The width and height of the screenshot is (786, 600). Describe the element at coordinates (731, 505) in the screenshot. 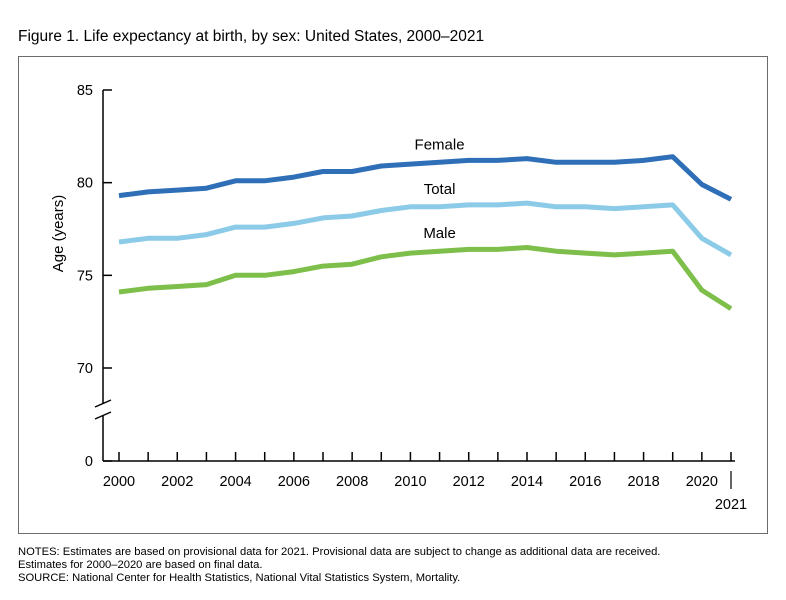

I see `x-tick-label: 2021` at that location.